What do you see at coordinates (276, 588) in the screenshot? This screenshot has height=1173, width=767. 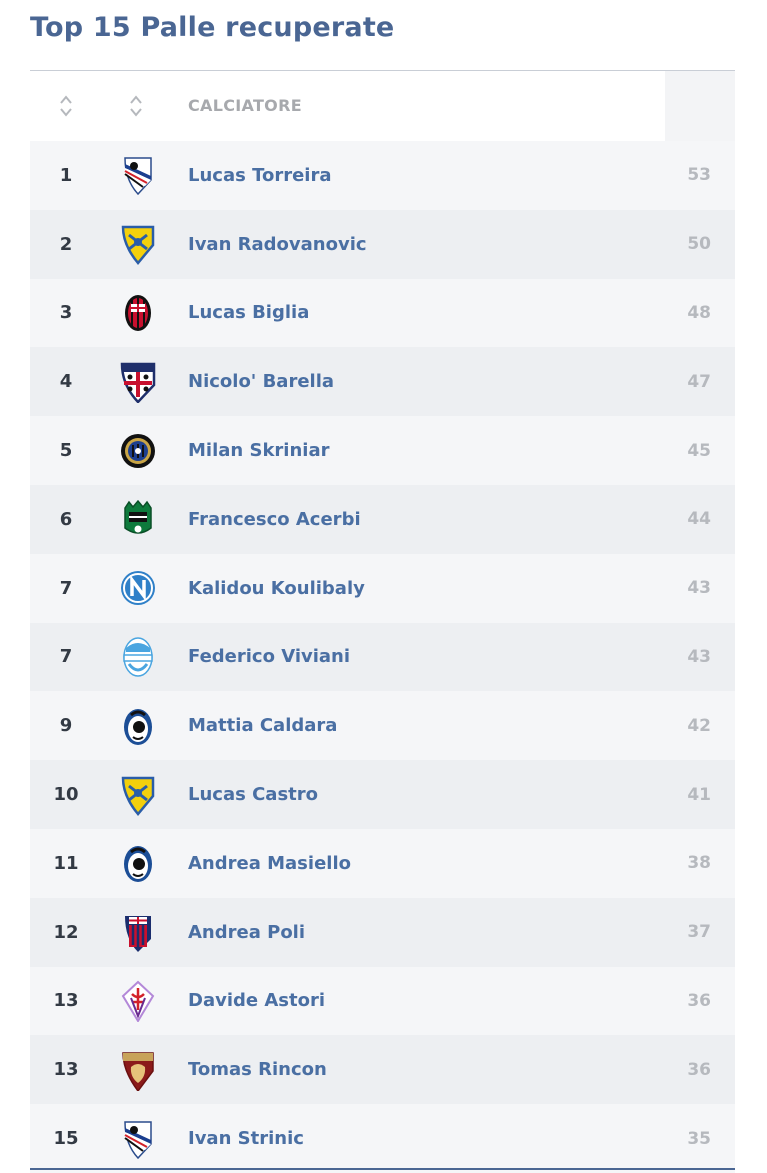 I see `player-link: Kalidou Koulibaly` at bounding box center [276, 588].